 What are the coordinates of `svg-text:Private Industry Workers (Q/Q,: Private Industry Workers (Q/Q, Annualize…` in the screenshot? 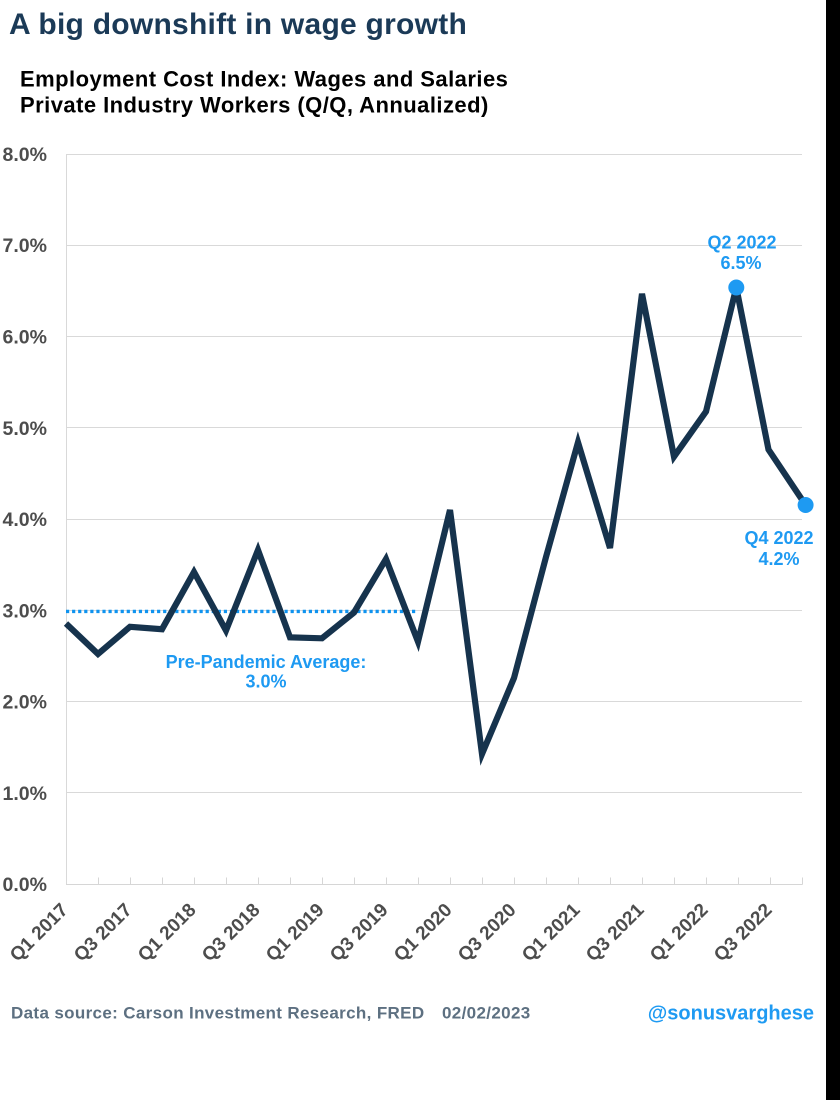 It's located at (254, 105).